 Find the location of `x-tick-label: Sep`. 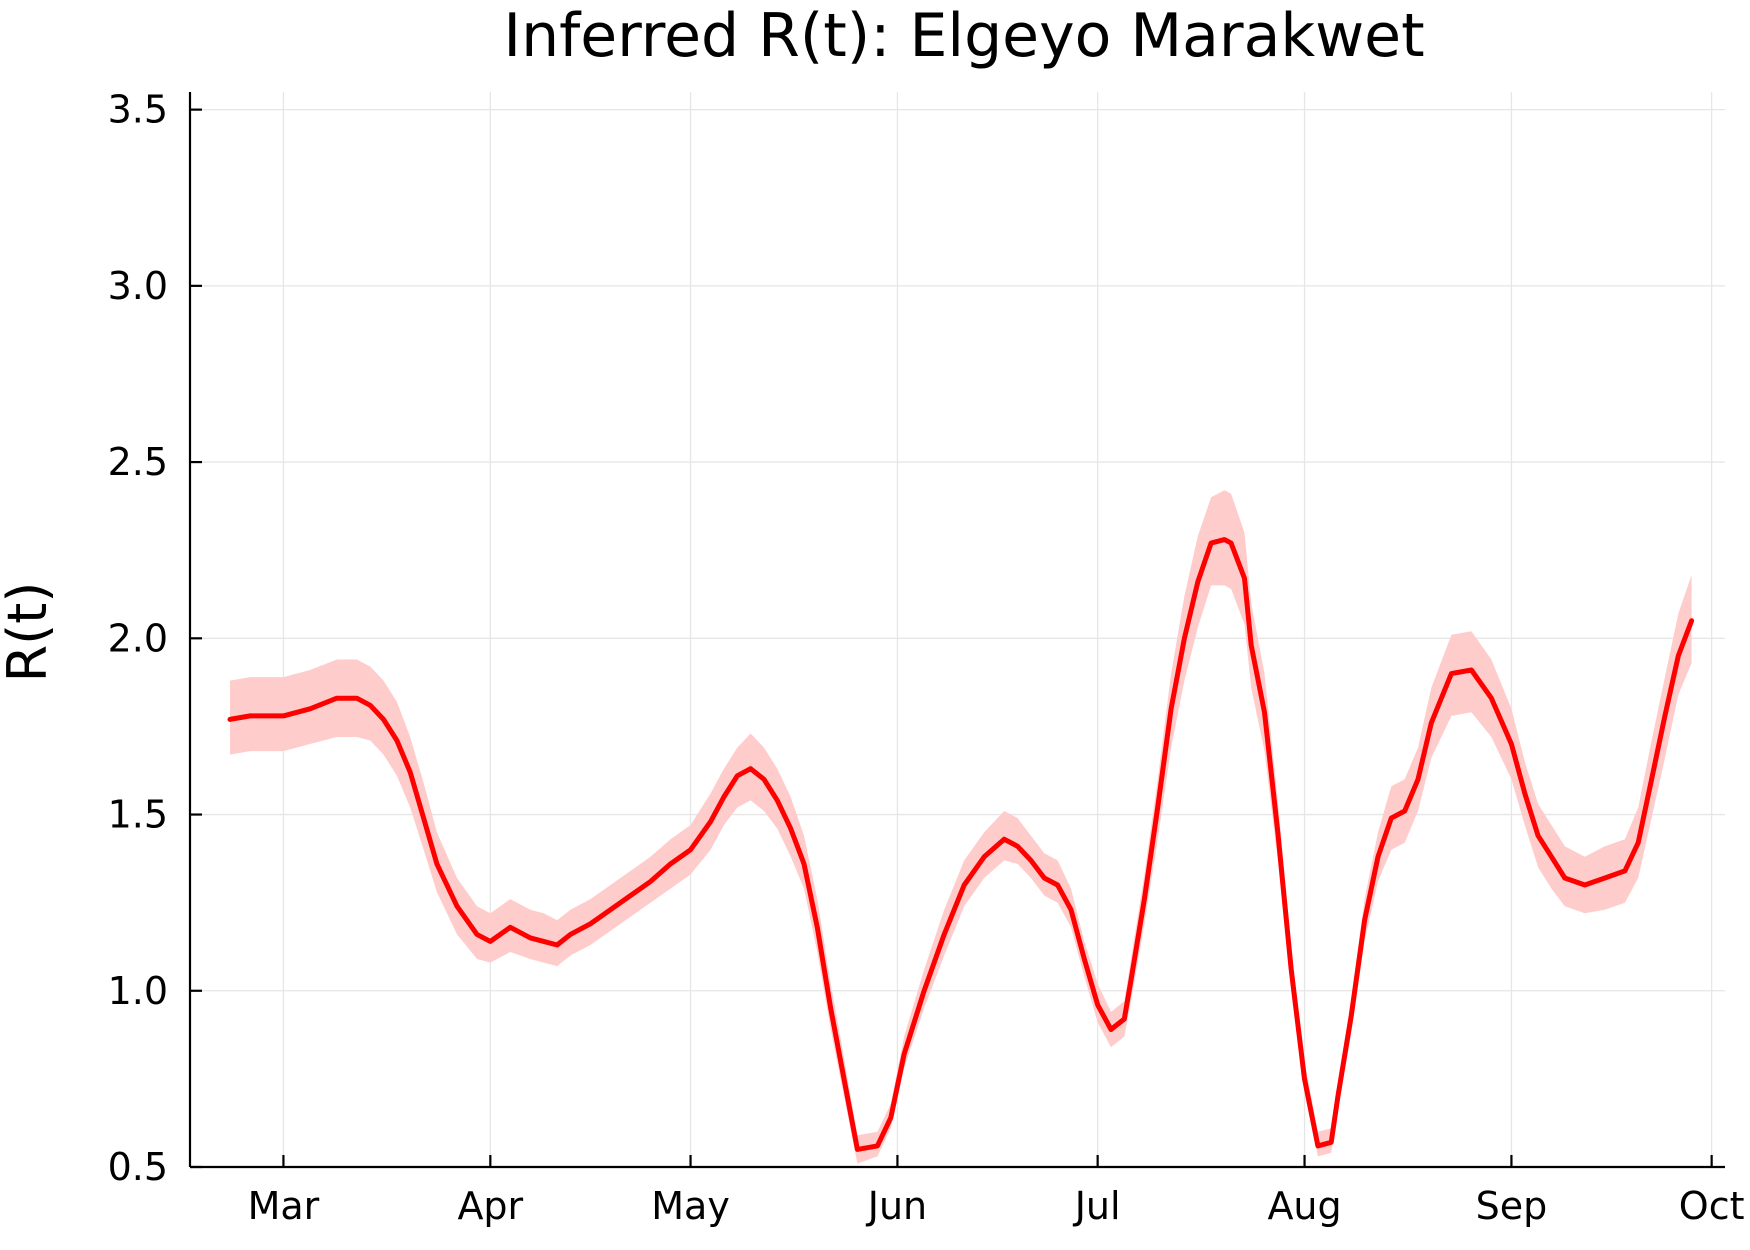

x-tick-label: Sep is located at coordinates (1512, 1206).